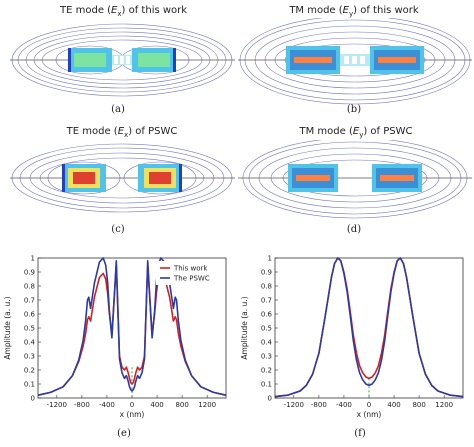 Image resolution: width=474 pixels, height=447 pixels. I want to click on panel-b-title-post: ) of this work, so click(386, 10).